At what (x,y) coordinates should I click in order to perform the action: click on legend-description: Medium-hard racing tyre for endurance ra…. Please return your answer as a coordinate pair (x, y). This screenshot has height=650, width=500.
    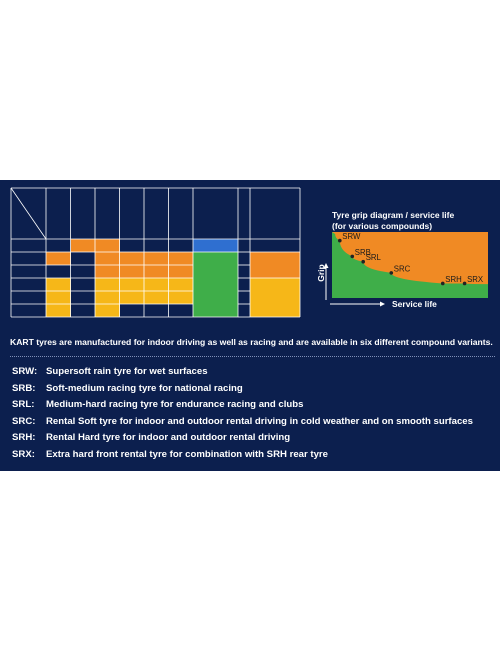
    Looking at the image, I should click on (175, 404).